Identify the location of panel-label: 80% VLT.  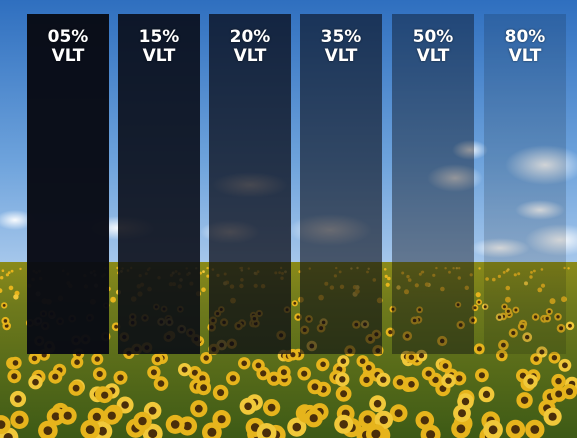
(525, 47).